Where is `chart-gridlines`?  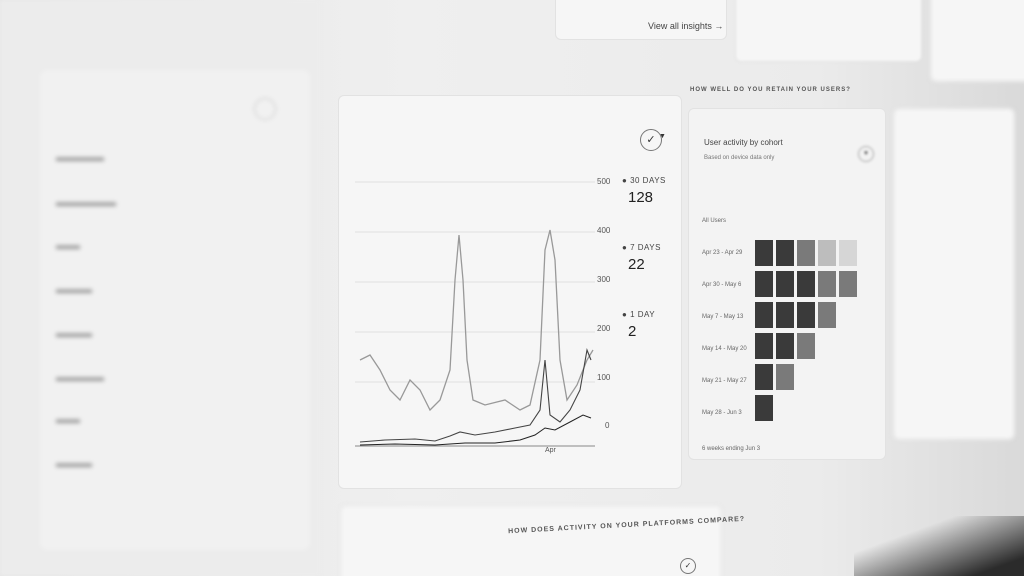
chart-gridlines is located at coordinates (475, 282).